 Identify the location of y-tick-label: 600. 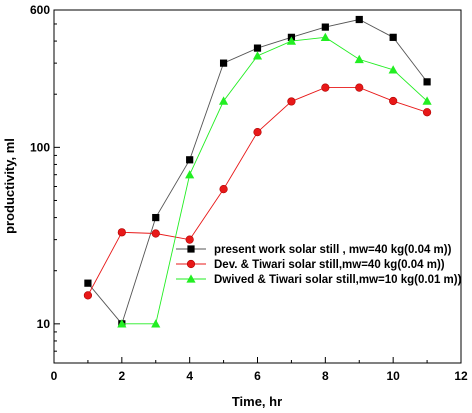
(40, 10).